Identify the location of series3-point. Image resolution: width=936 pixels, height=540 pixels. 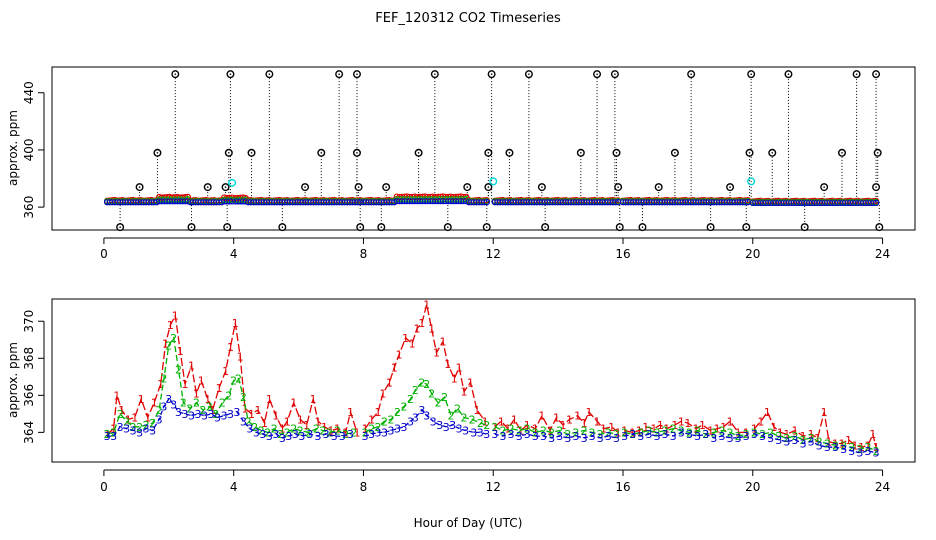
(486, 202).